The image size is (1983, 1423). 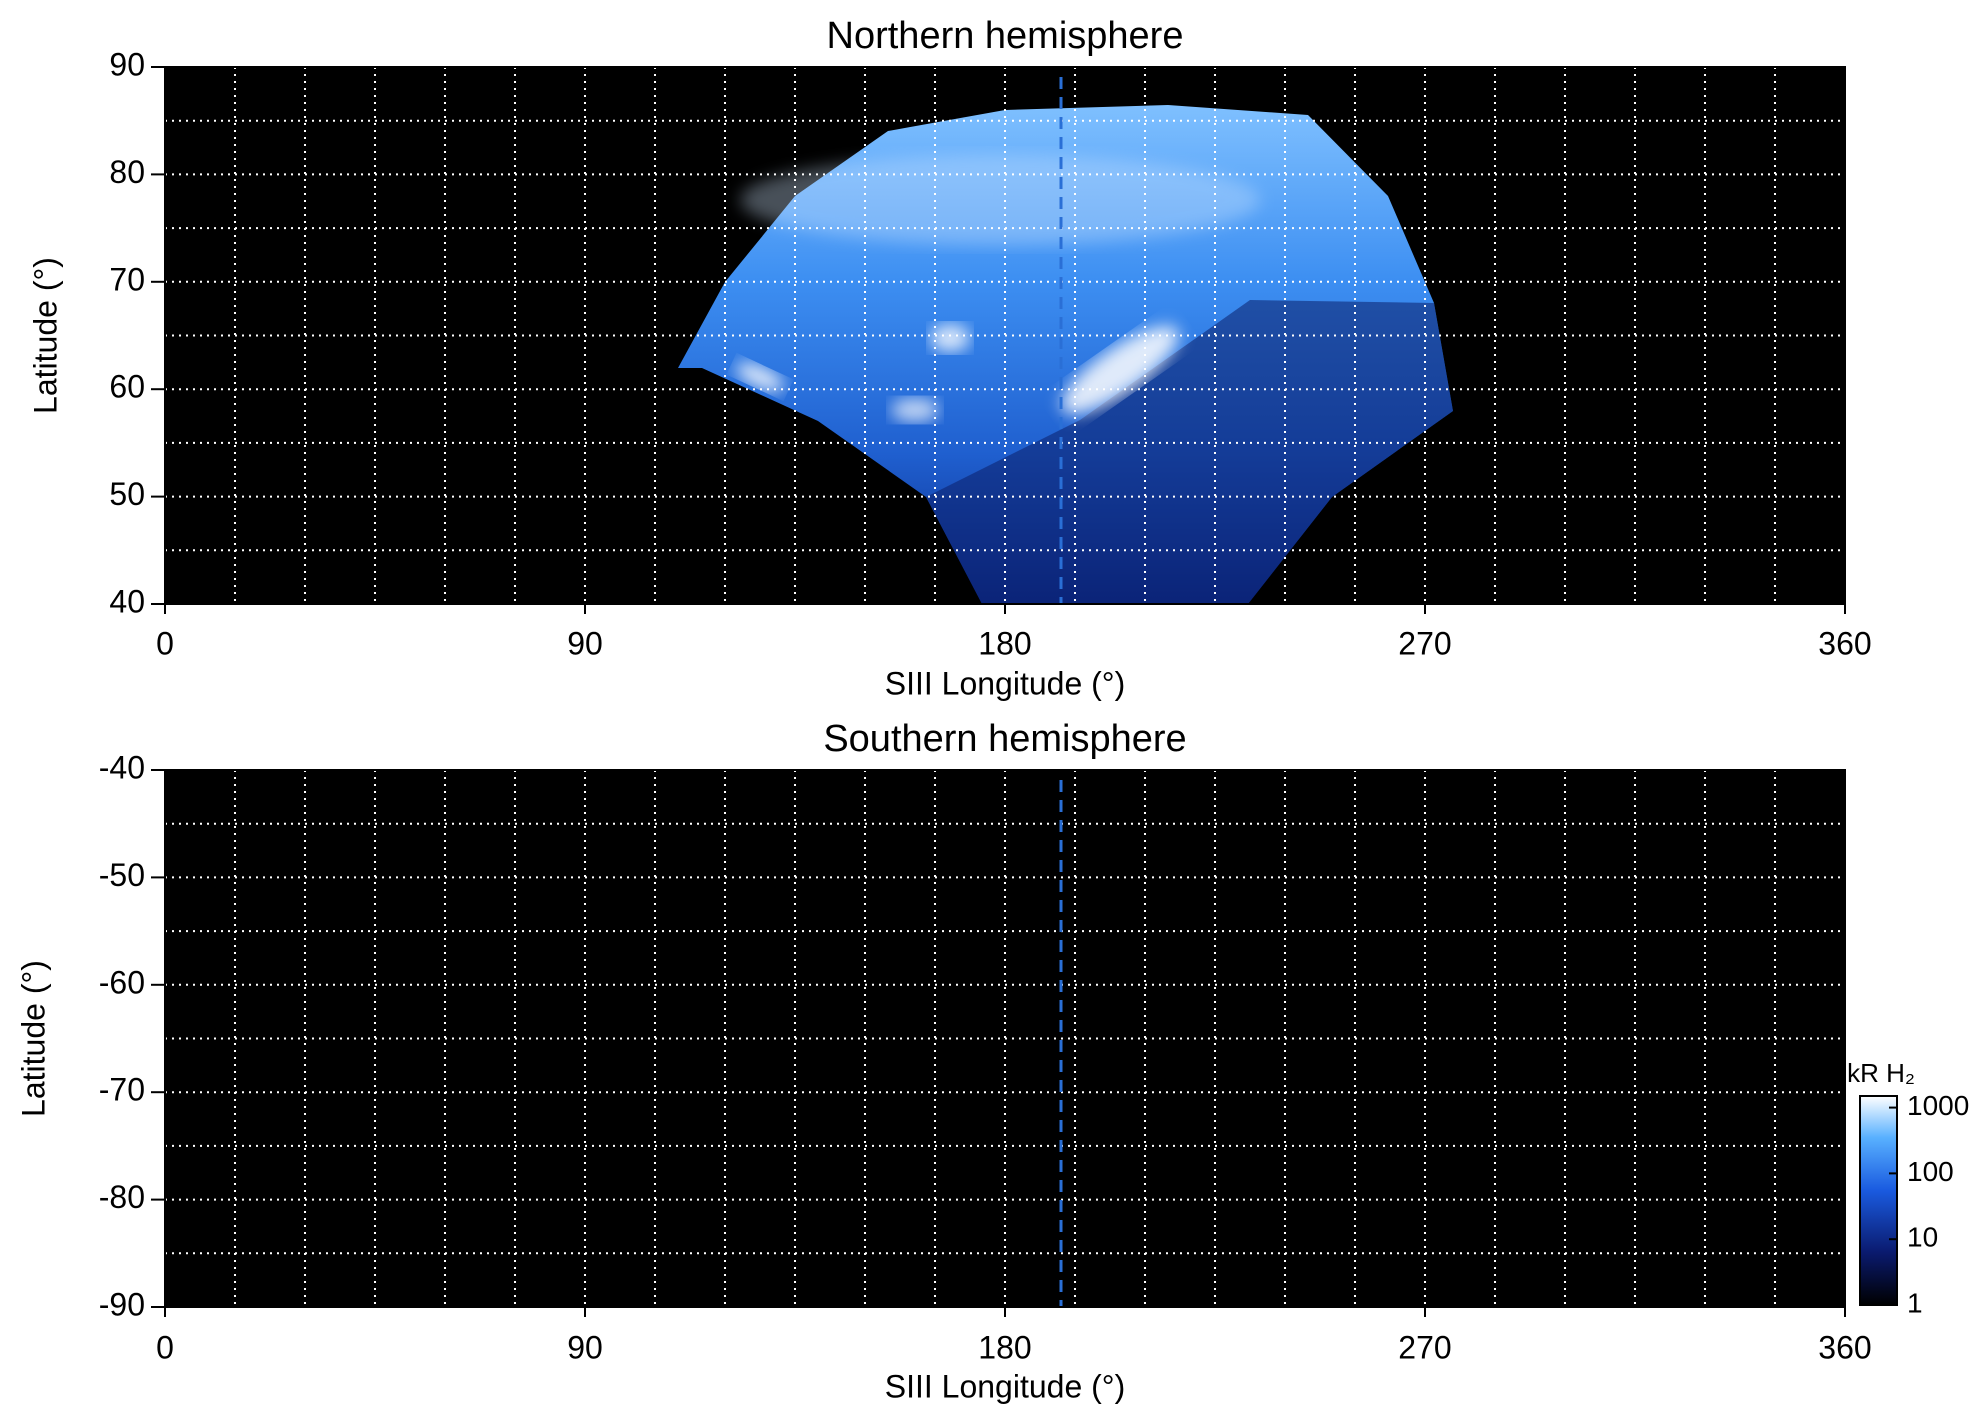 I want to click on chart-title: Northern hemisphere, so click(x=1005, y=36).